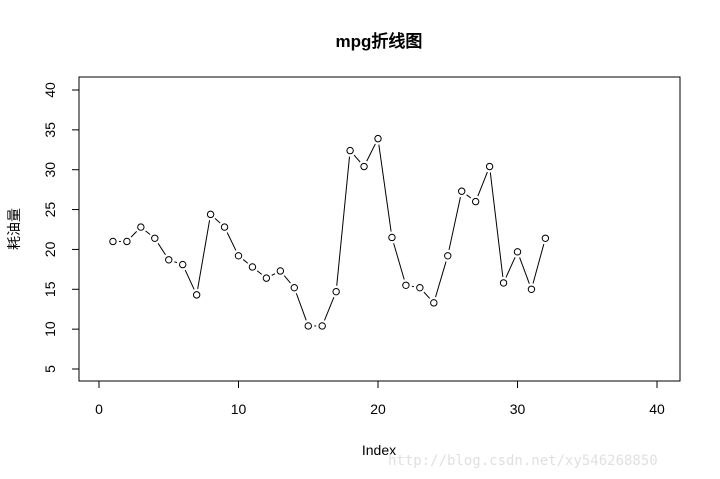 The width and height of the screenshot is (720, 479). Describe the element at coordinates (523, 461) in the screenshot. I see `watermark: http://blog.csdn.net/xy546268850` at that location.